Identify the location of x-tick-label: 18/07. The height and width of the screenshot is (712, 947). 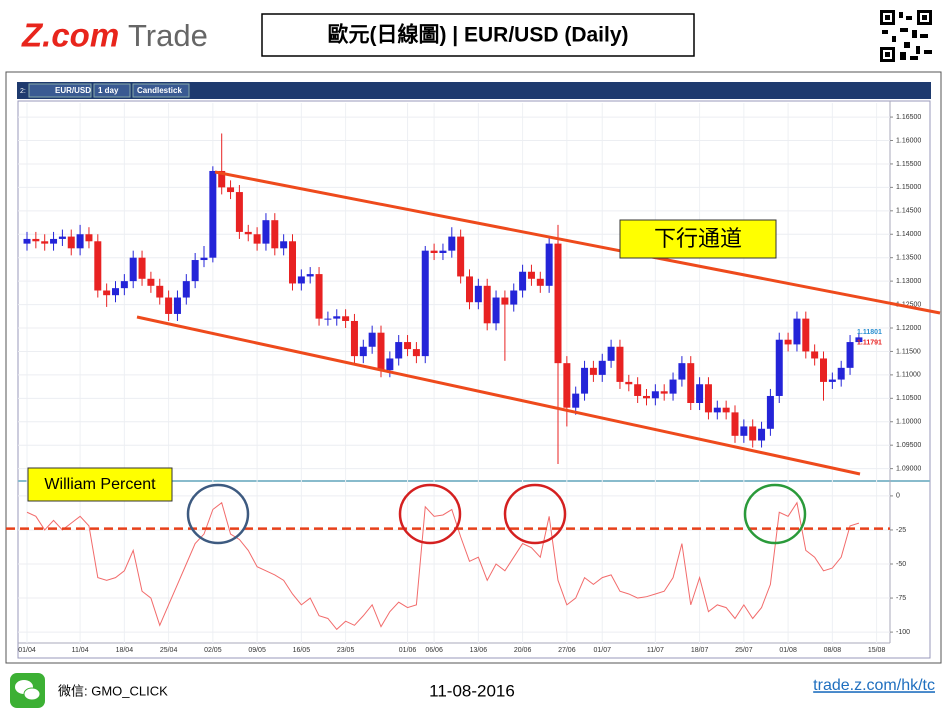
(700, 650).